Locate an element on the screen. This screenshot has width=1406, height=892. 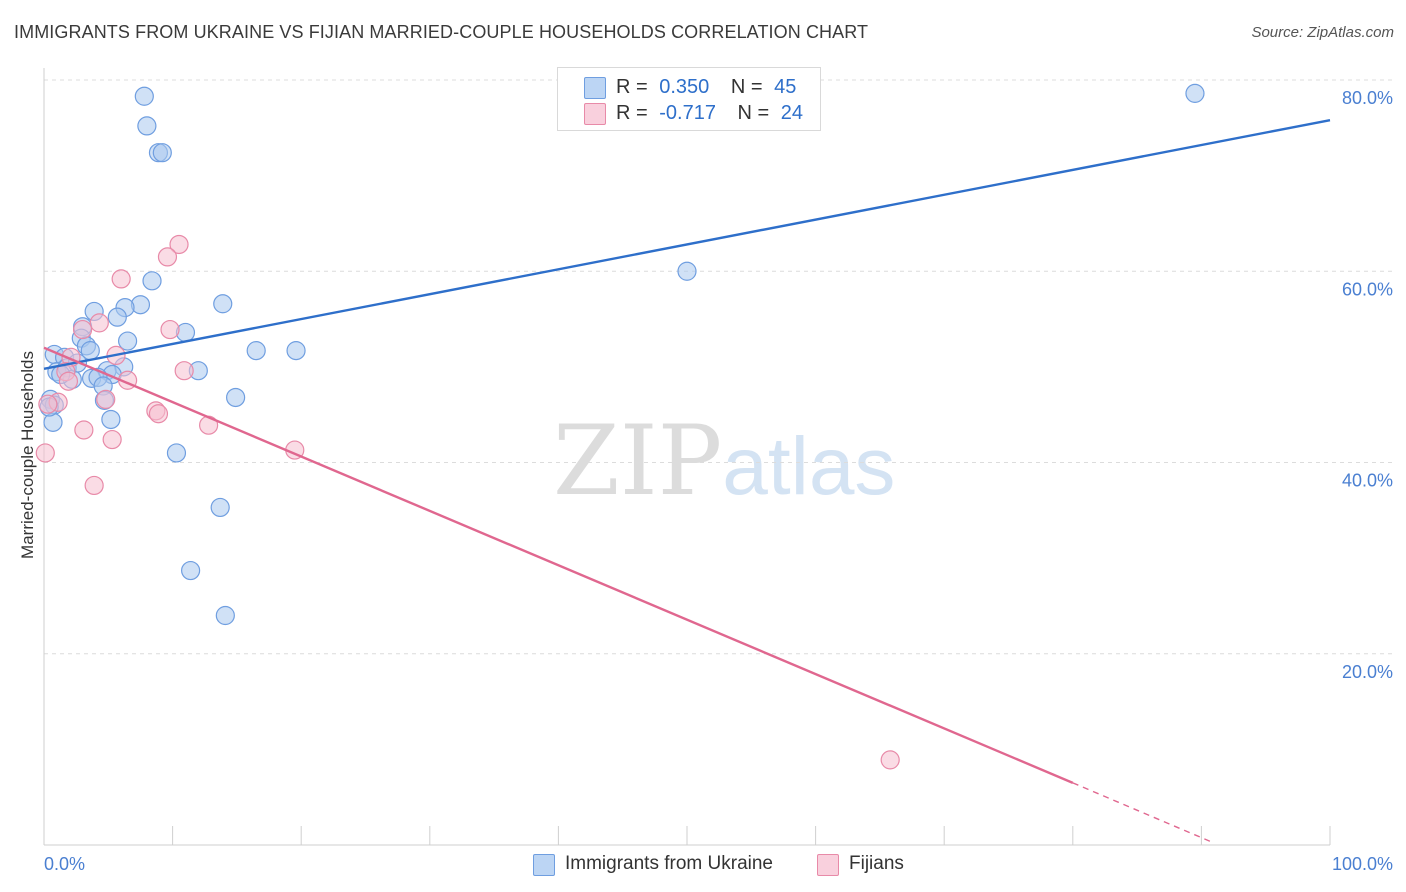
y-tick-label: 80.0% is located at coordinates (1367, 98).